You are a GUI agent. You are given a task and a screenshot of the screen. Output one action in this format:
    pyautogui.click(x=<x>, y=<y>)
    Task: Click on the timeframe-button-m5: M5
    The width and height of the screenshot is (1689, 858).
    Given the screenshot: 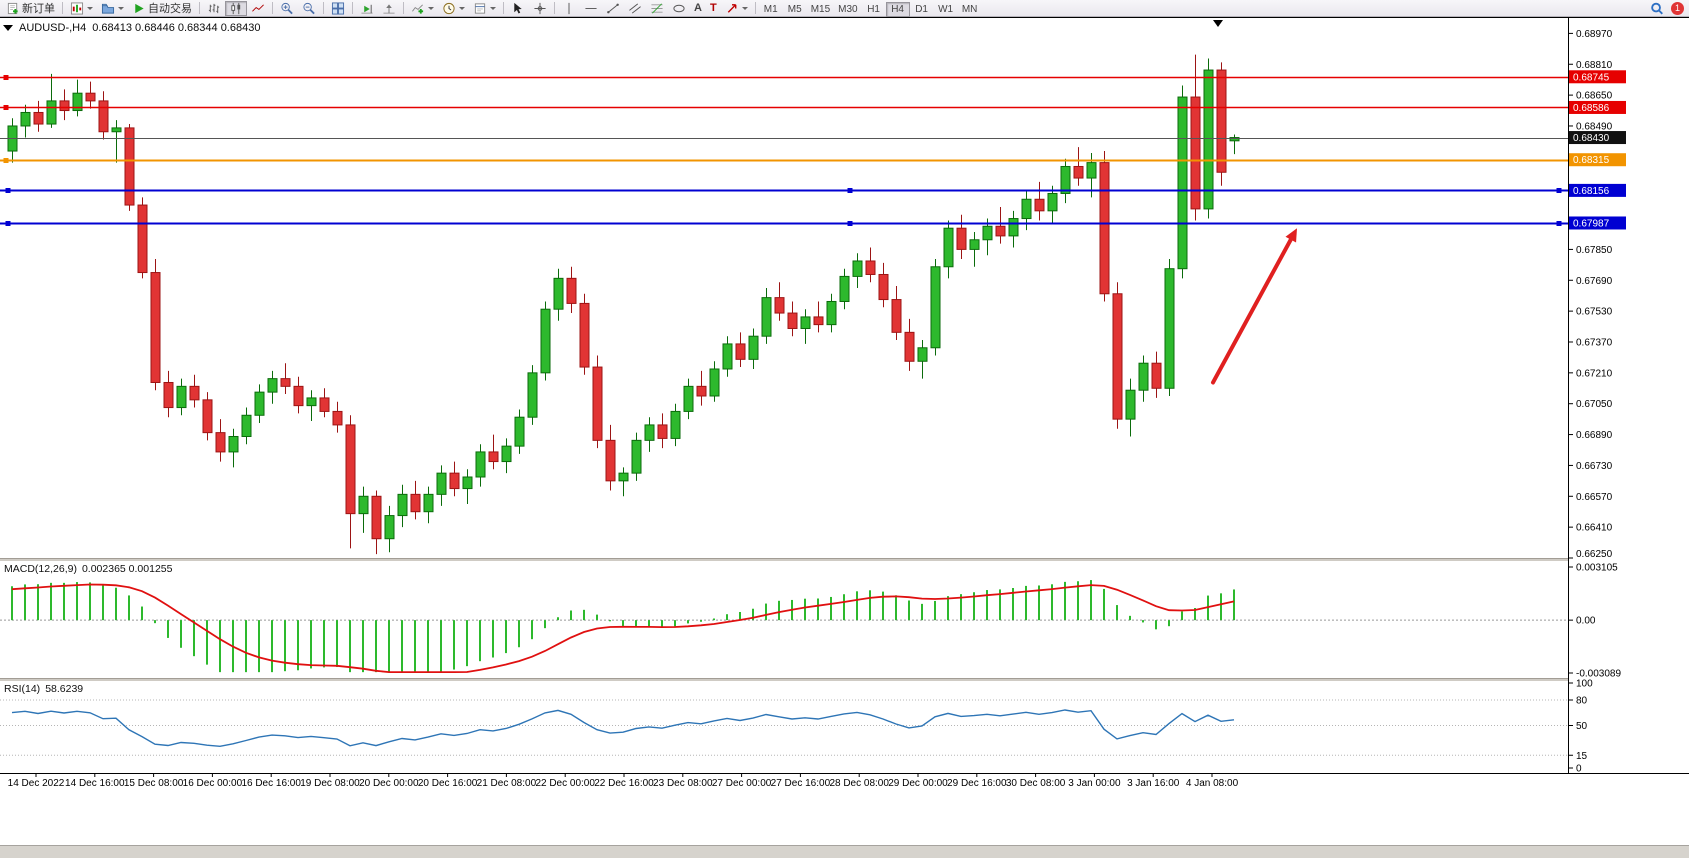 What is the action you would take?
    pyautogui.click(x=795, y=9)
    